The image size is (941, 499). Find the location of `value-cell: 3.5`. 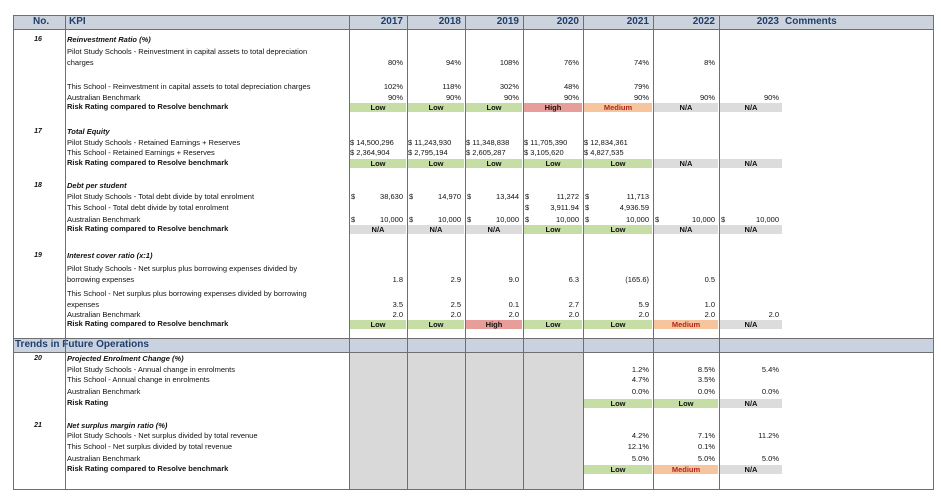

value-cell: 3.5 is located at coordinates (397, 305).